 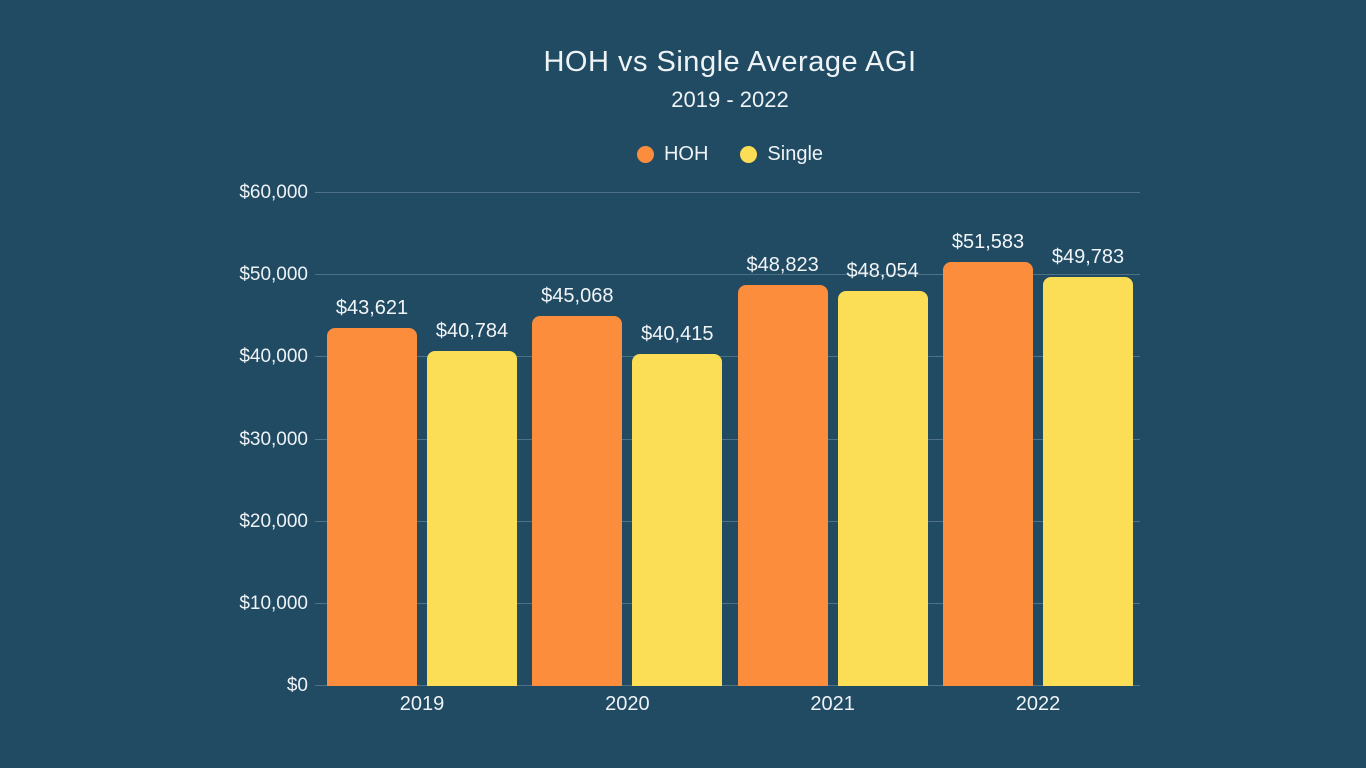 What do you see at coordinates (273, 192) in the screenshot?
I see `y-tick-label: $60,000` at bounding box center [273, 192].